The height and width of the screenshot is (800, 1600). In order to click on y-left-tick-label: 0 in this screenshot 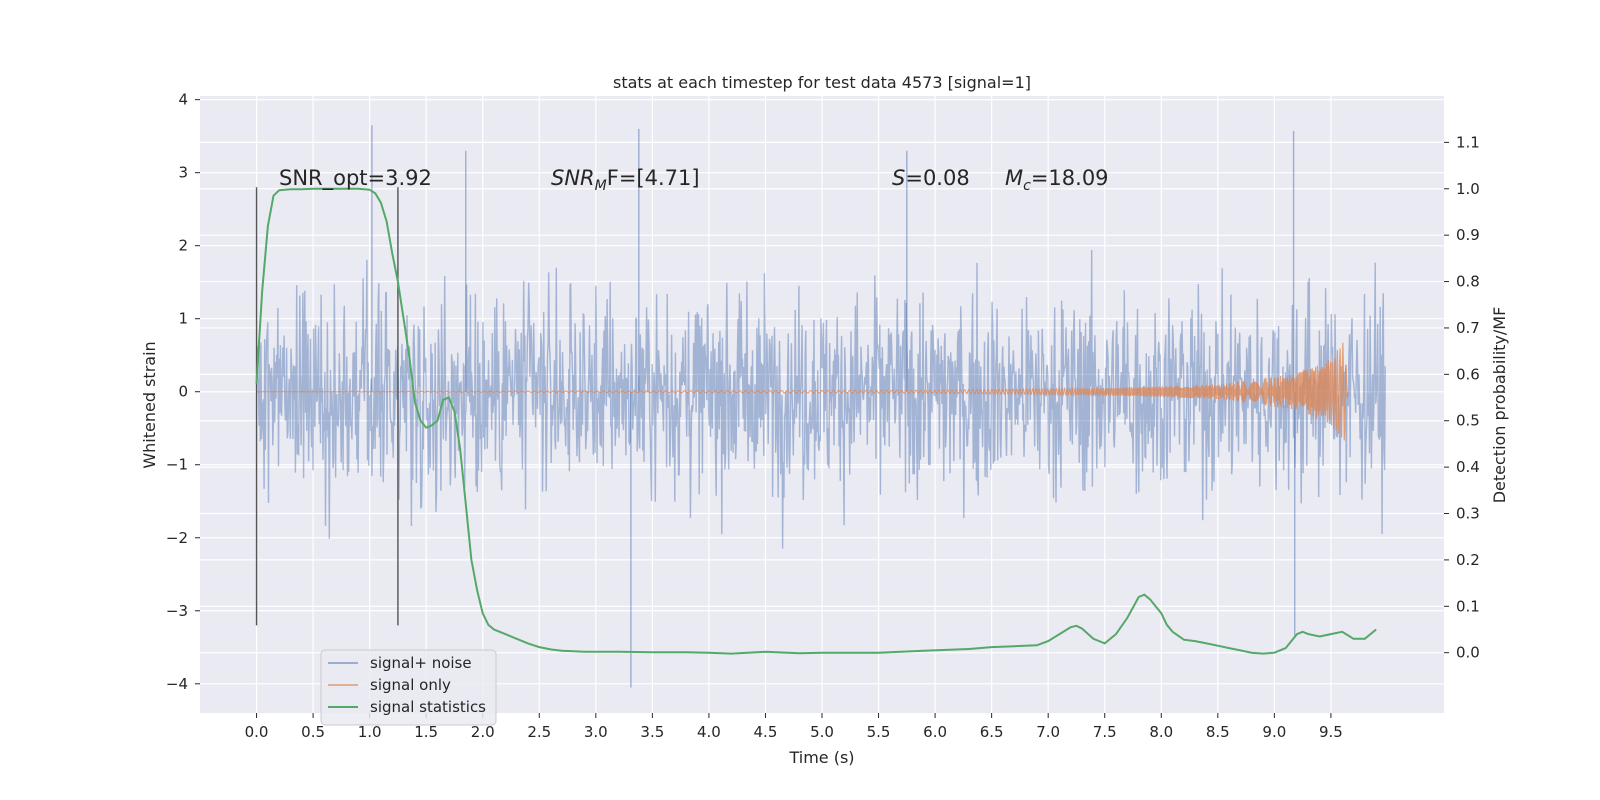, I will do `click(183, 392)`.